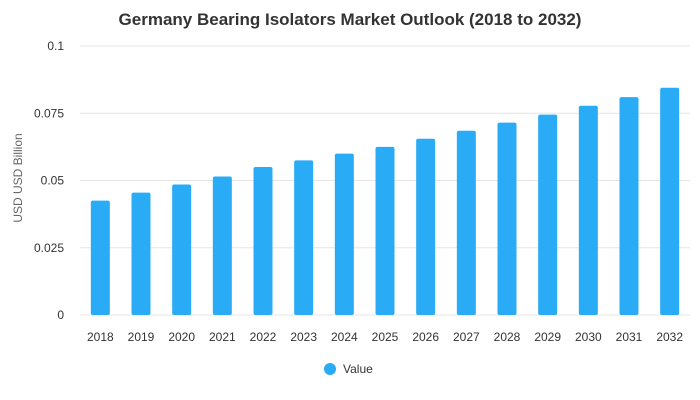  What do you see at coordinates (303, 337) in the screenshot?
I see `x-tick-label: 2023` at bounding box center [303, 337].